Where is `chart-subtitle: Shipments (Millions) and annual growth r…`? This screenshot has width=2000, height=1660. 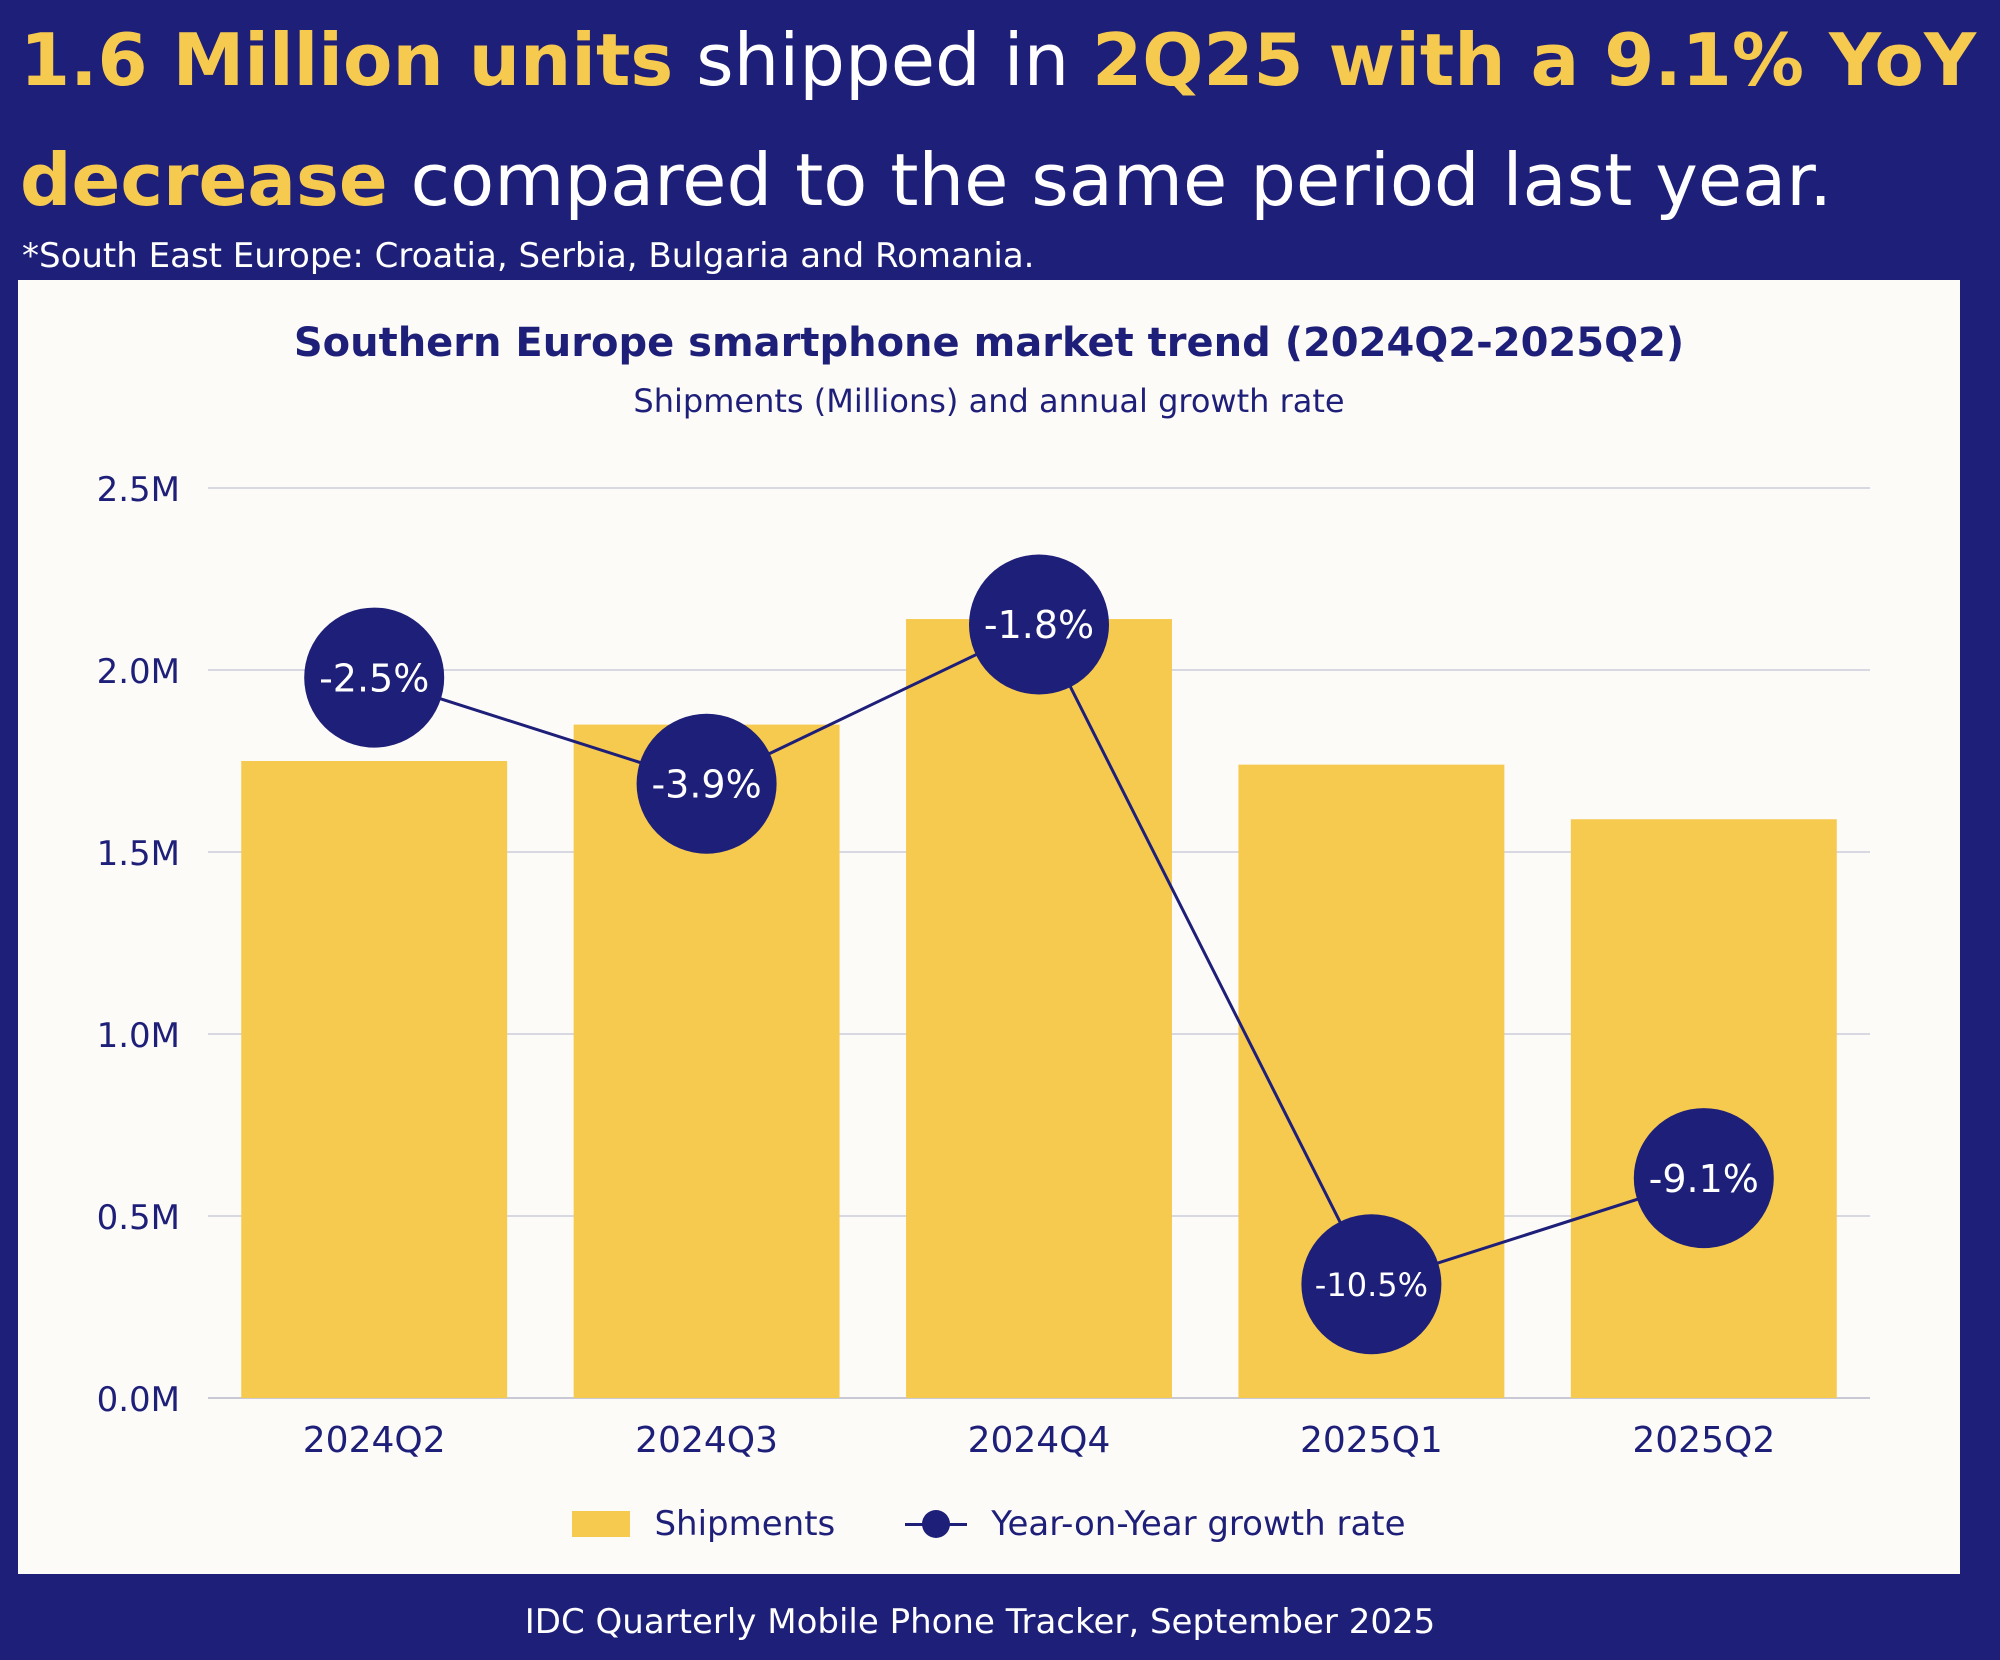 chart-subtitle: Shipments (Millions) and annual growth r… is located at coordinates (989, 401).